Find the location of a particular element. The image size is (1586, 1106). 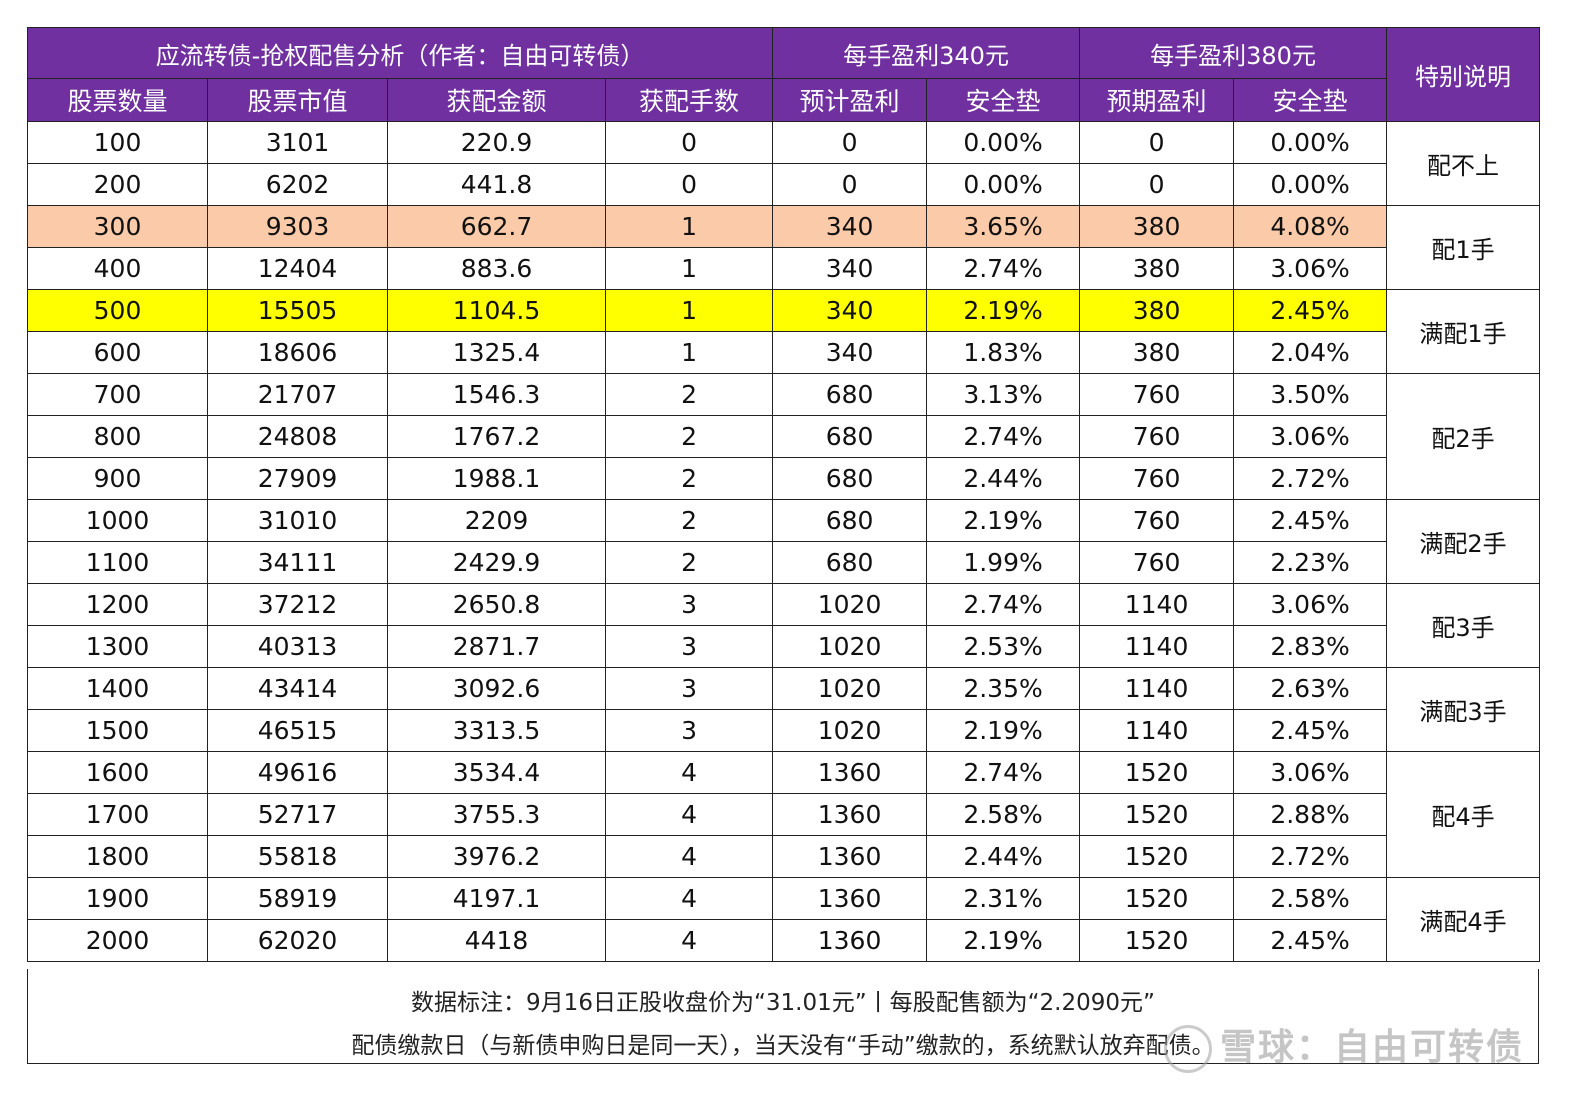

table-cell: 2.53% is located at coordinates (1003, 646).